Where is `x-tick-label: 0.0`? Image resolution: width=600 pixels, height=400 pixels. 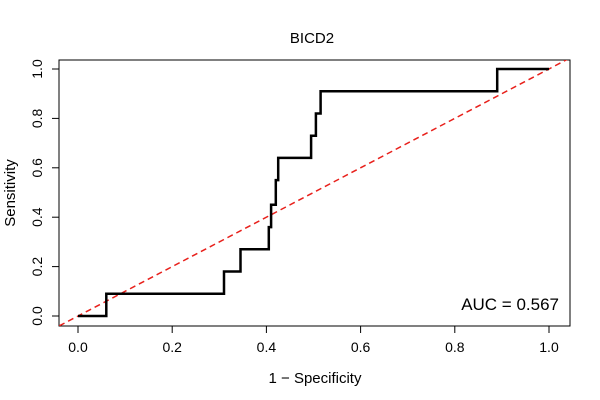 x-tick-label: 0.0 is located at coordinates (78, 347).